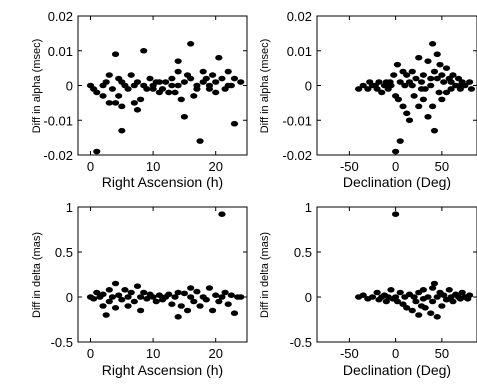 The height and width of the screenshot is (385, 477). Describe the element at coordinates (58, 155) in the screenshot. I see `y-tick-label: -0.02` at that location.